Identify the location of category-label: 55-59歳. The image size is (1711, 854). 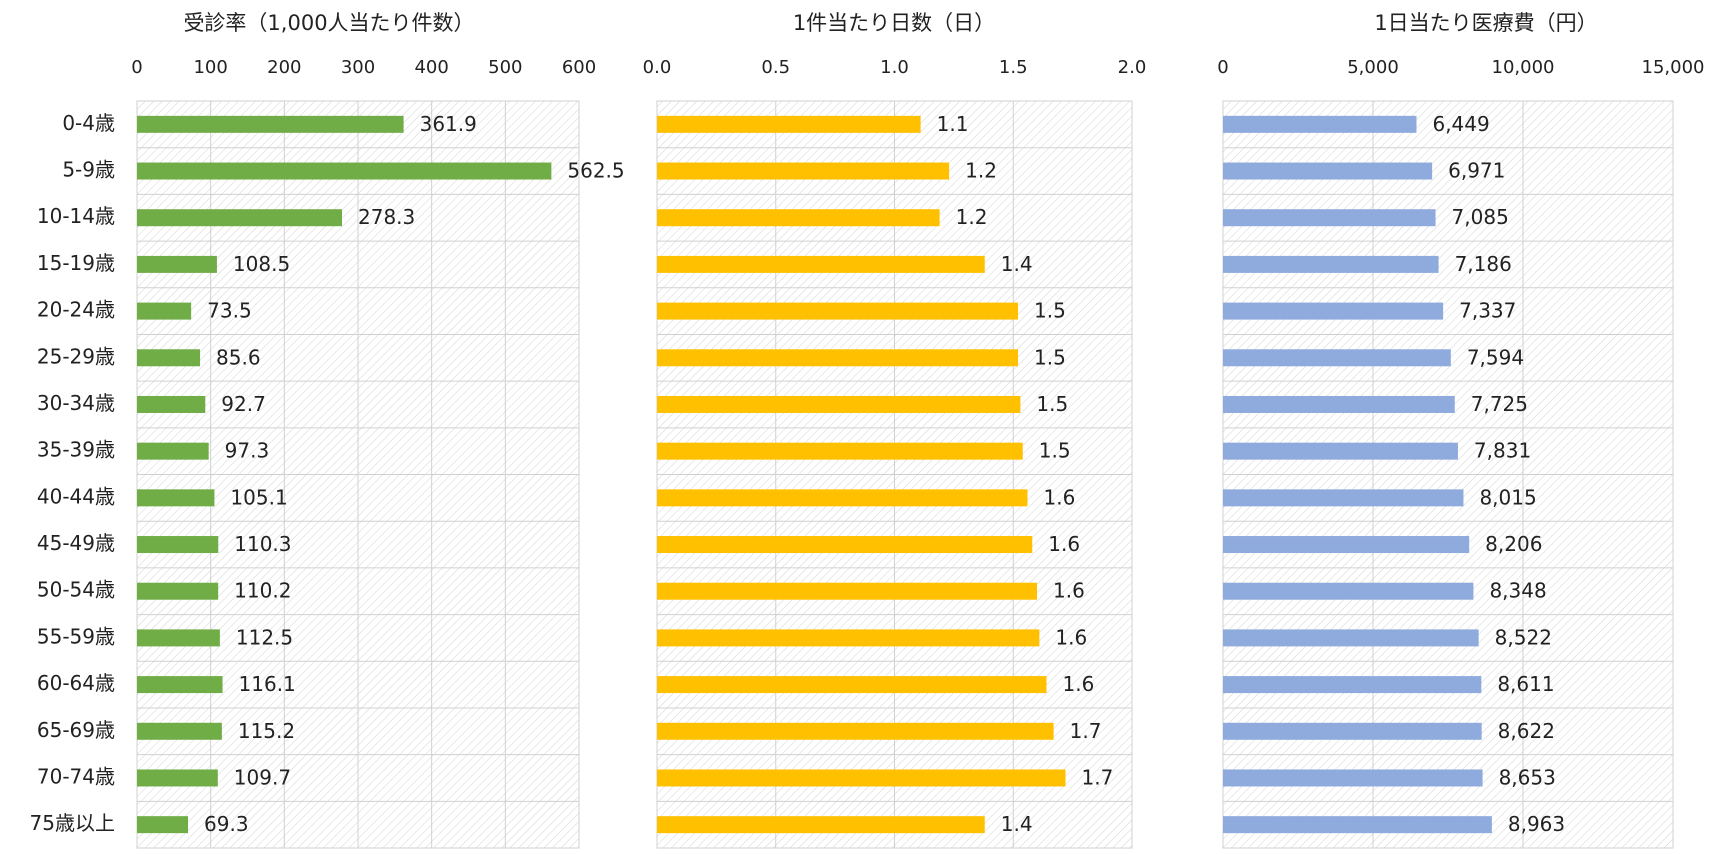
(76, 636).